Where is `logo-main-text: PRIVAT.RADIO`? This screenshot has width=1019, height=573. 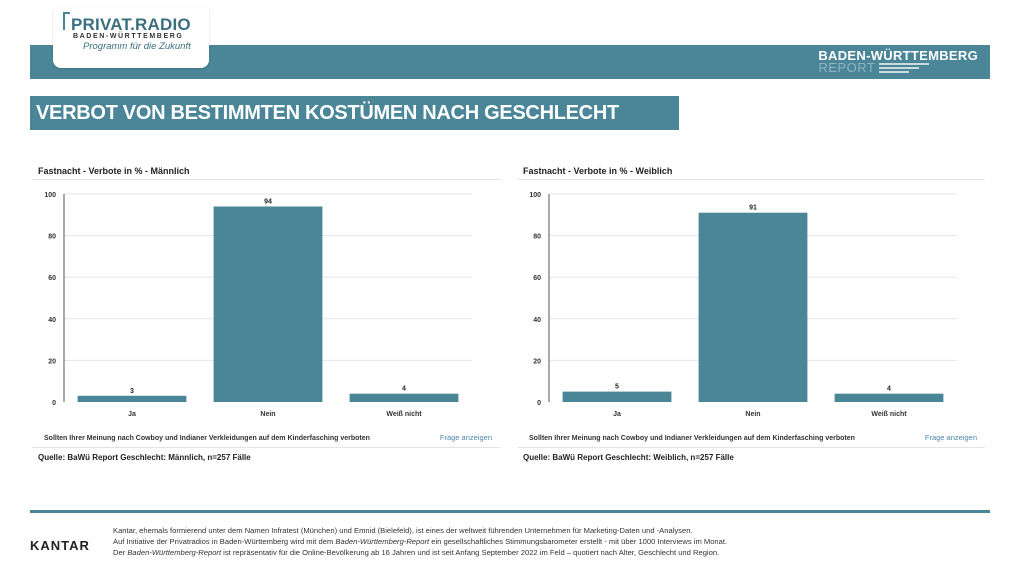 logo-main-text: PRIVAT.RADIO is located at coordinates (131, 24).